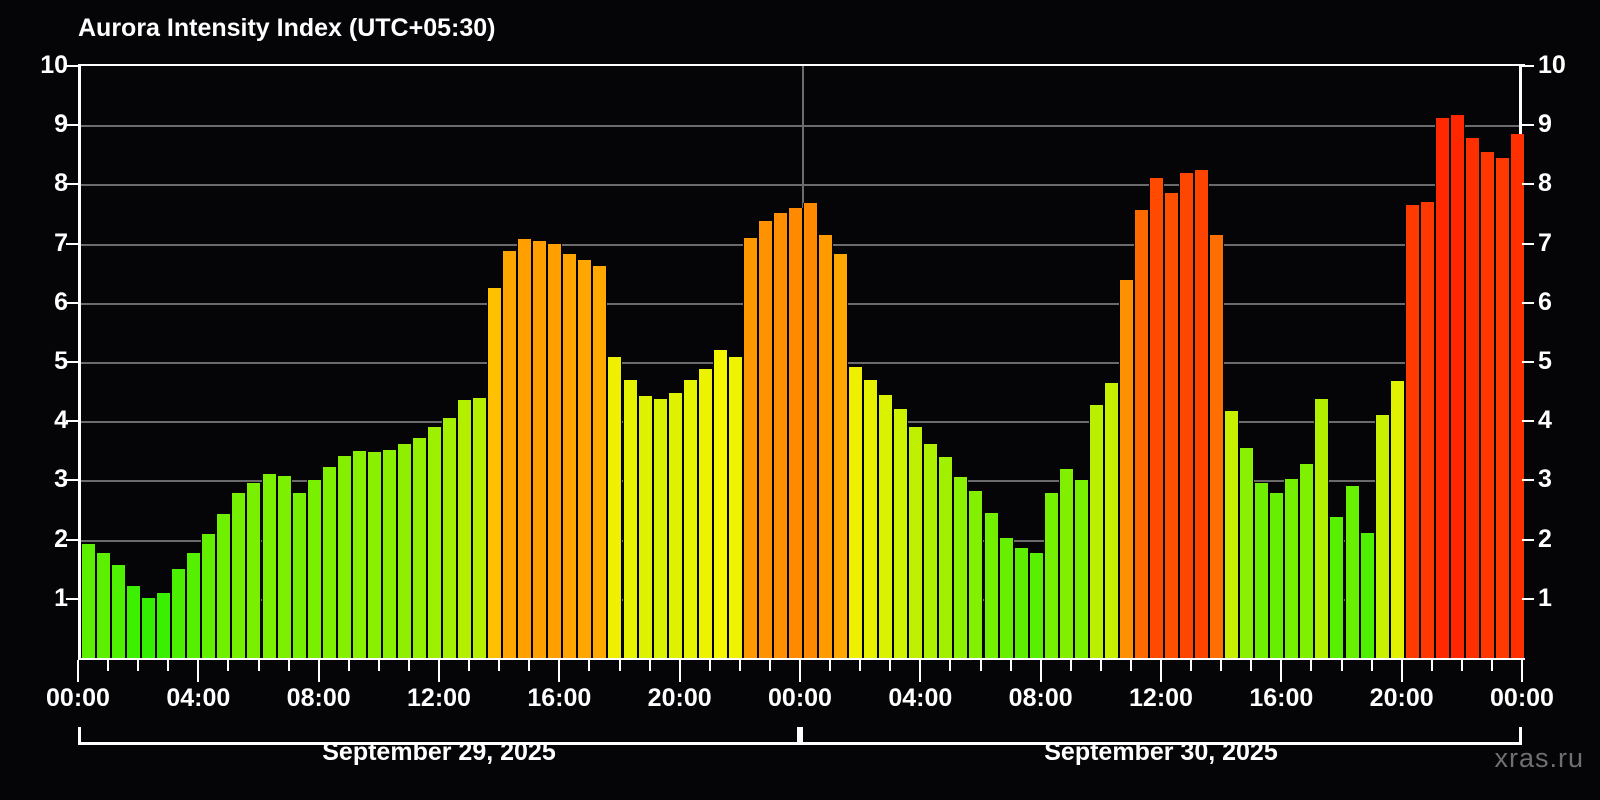 The image size is (1600, 800). Describe the element at coordinates (61, 242) in the screenshot. I see `y-tick-label-left: 7` at that location.